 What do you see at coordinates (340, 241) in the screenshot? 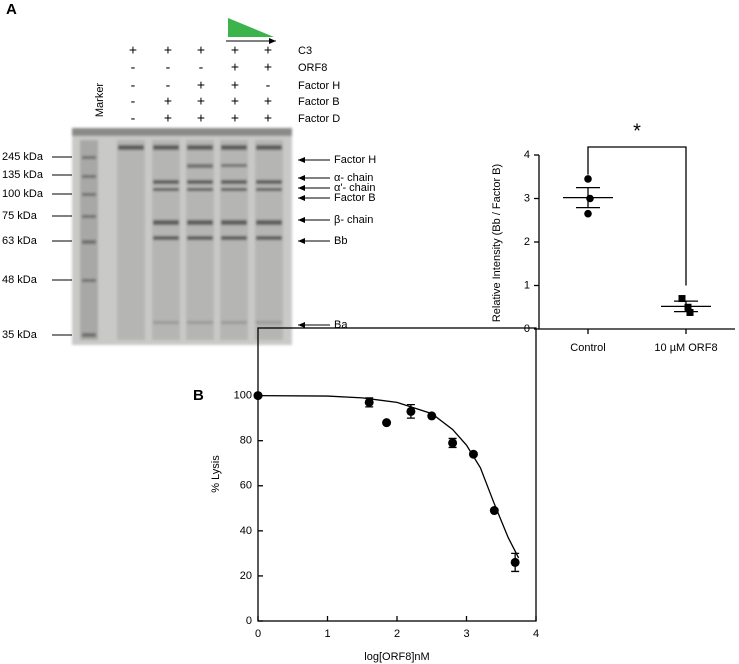
I see `band-label: Bb` at bounding box center [340, 241].